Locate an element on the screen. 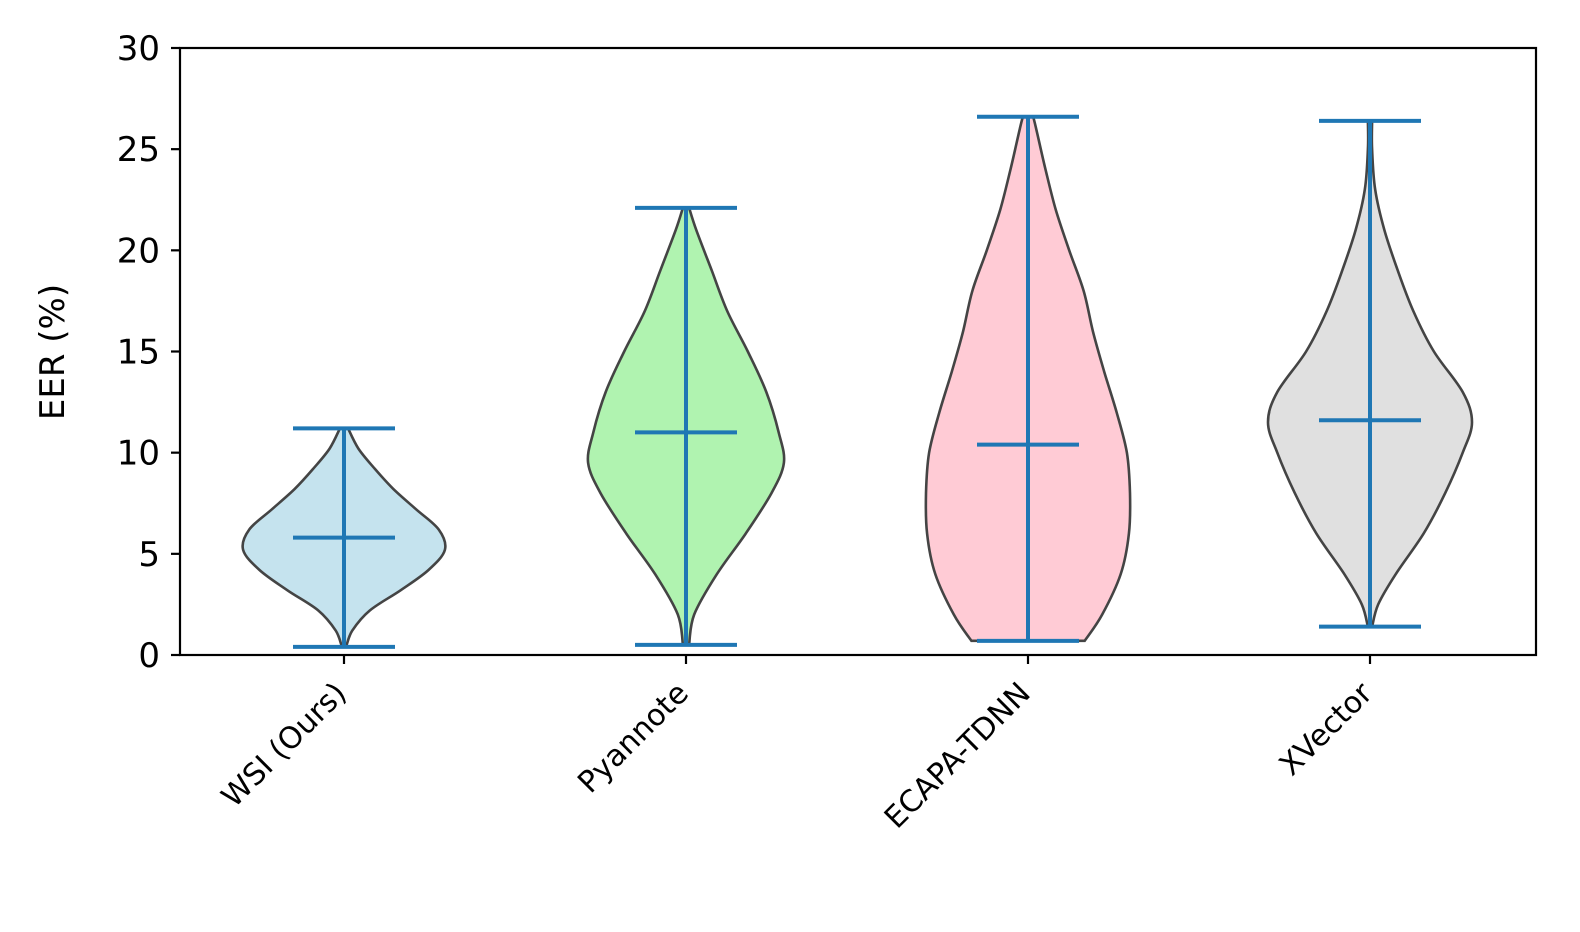  y-axis-label: EER (%) is located at coordinates (53, 352).